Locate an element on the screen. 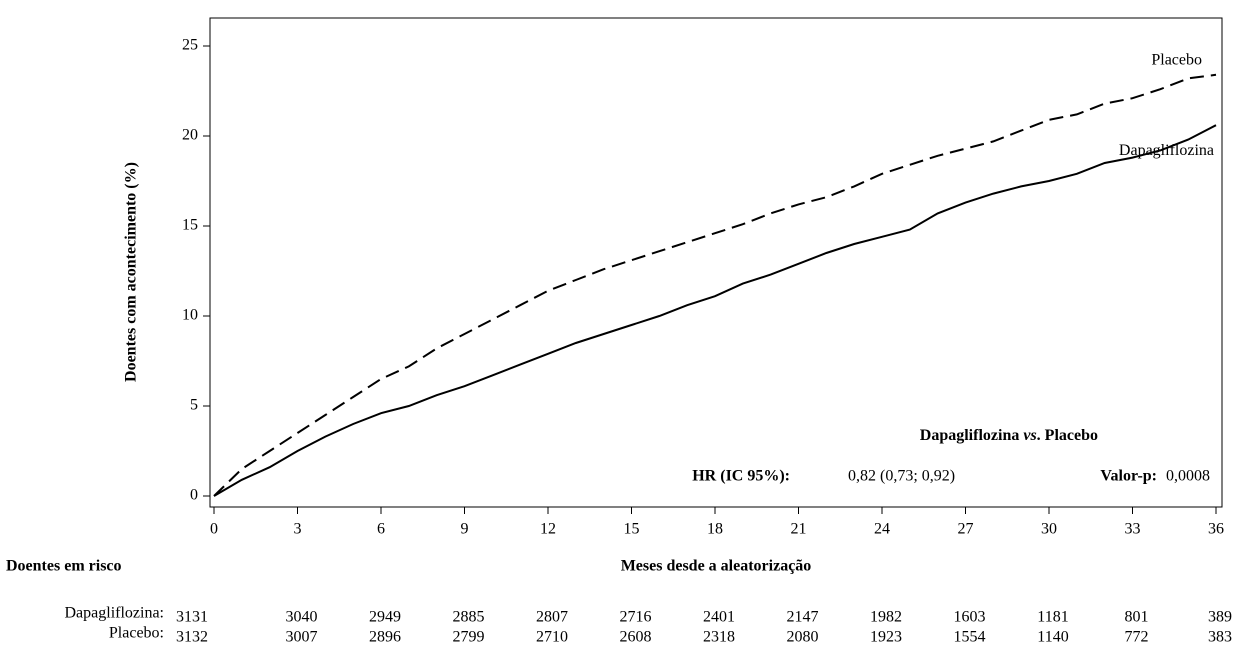 This screenshot has width=1237, height=646. risk-value: 389 is located at coordinates (1220, 617).